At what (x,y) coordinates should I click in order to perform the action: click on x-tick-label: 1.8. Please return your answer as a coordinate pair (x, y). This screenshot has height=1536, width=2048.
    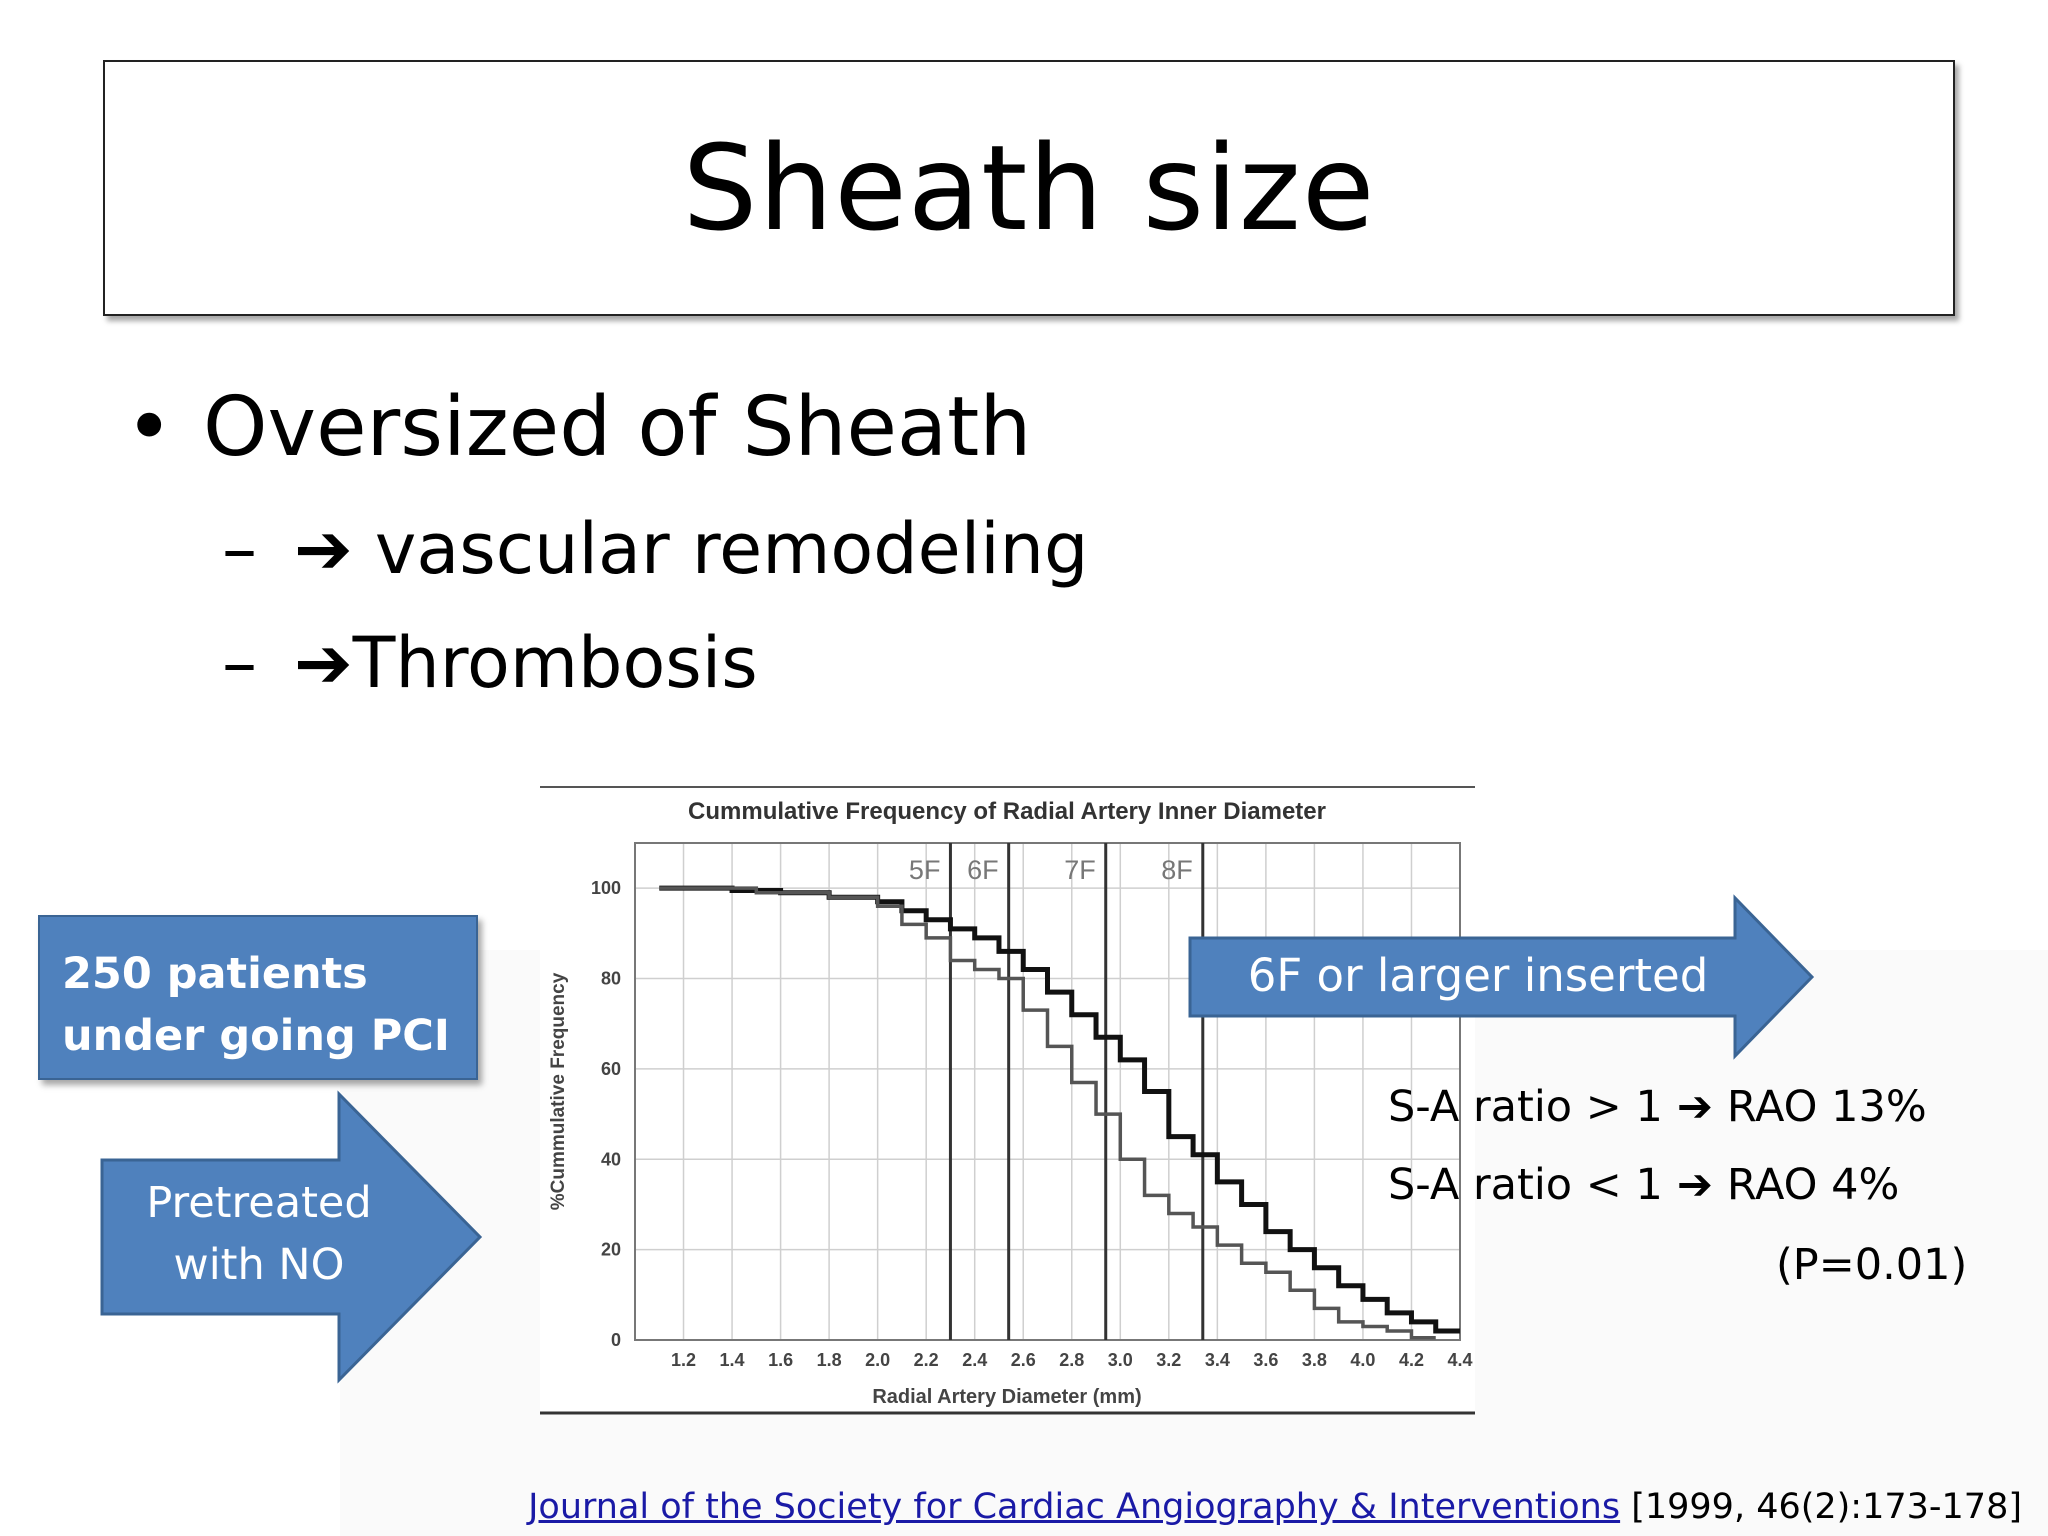
    Looking at the image, I should click on (829, 1360).